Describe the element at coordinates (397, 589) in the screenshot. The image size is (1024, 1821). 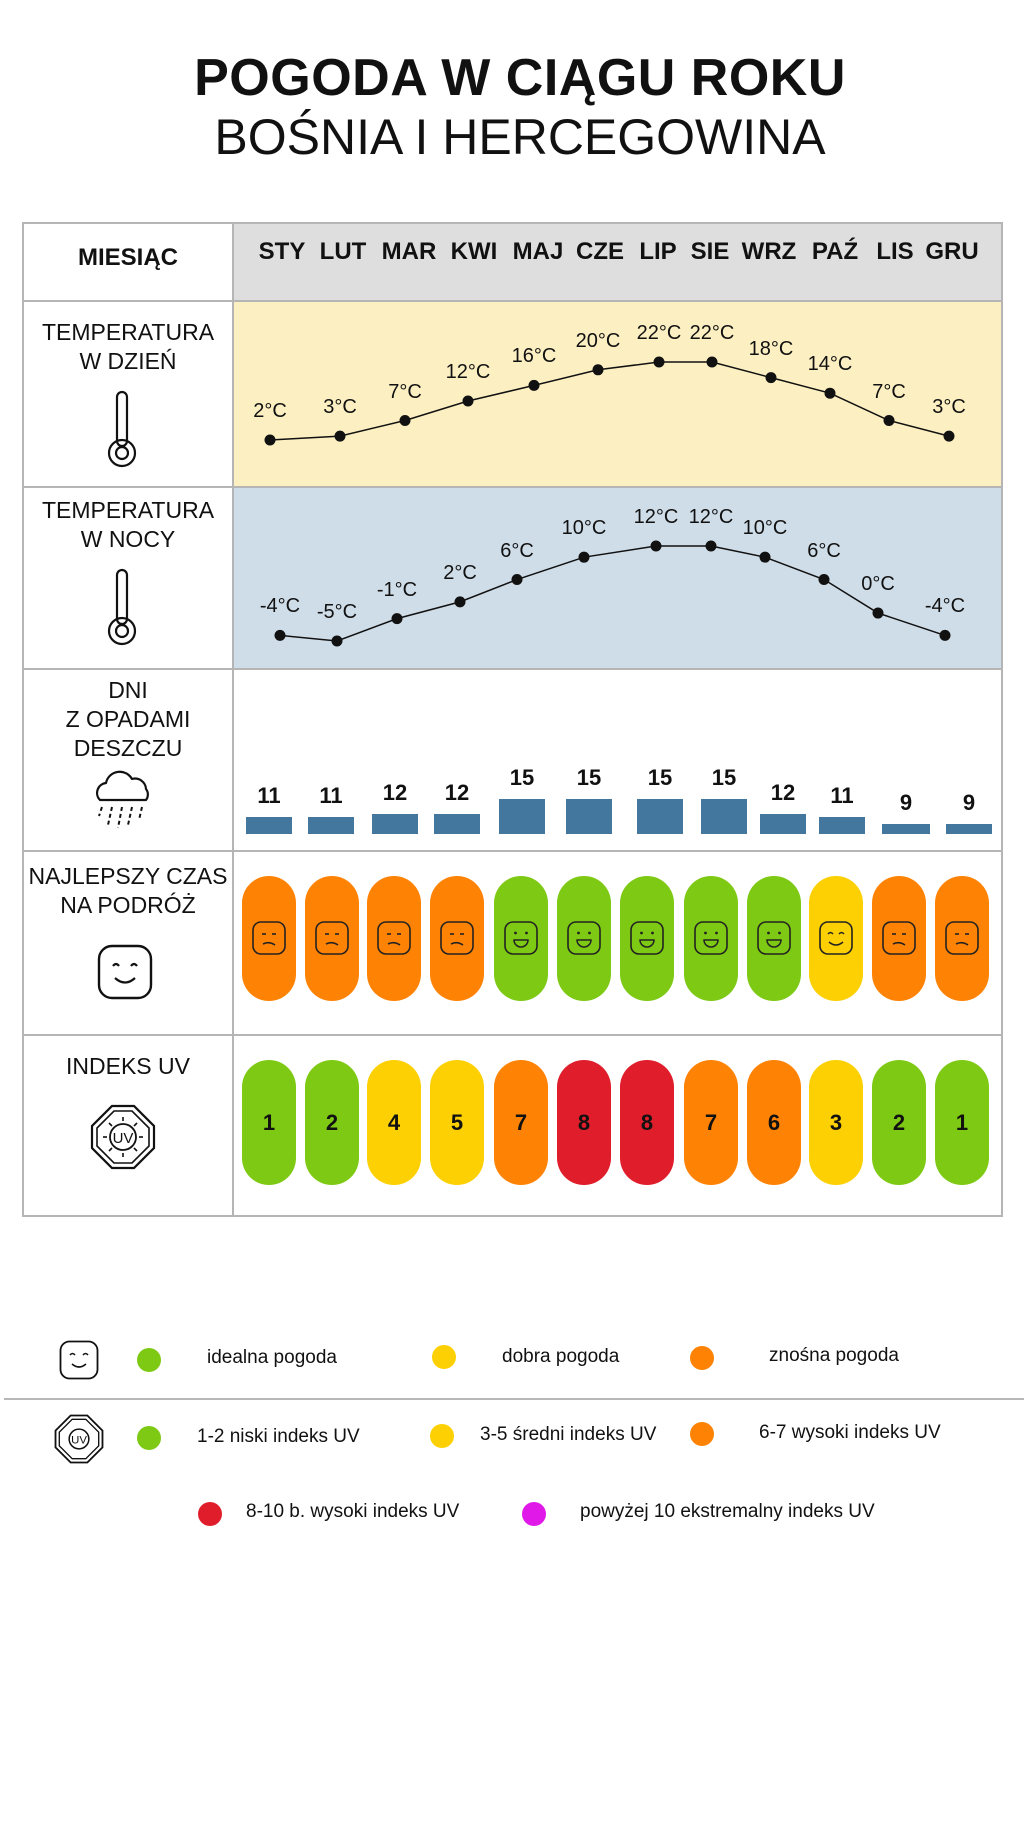
I see `night_temp-label: -1°C` at that location.